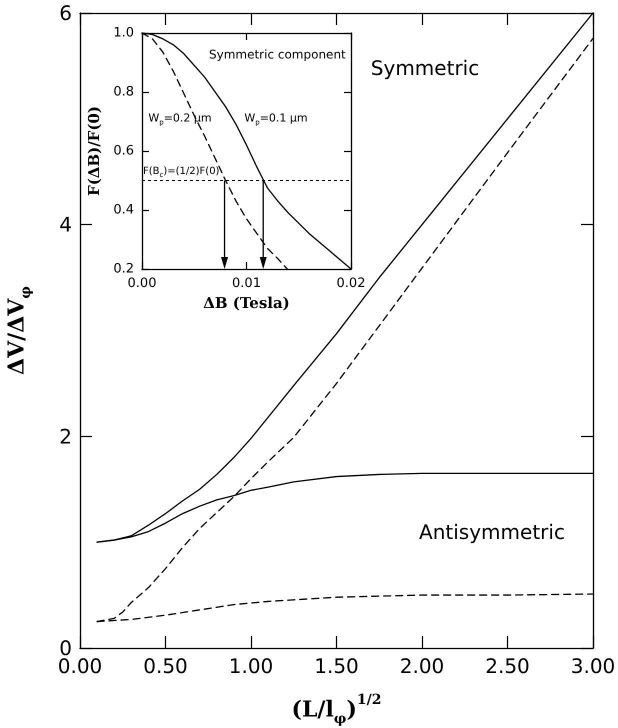 The image size is (618, 728). I want to click on y-tick-label: 0.6, so click(123, 151).